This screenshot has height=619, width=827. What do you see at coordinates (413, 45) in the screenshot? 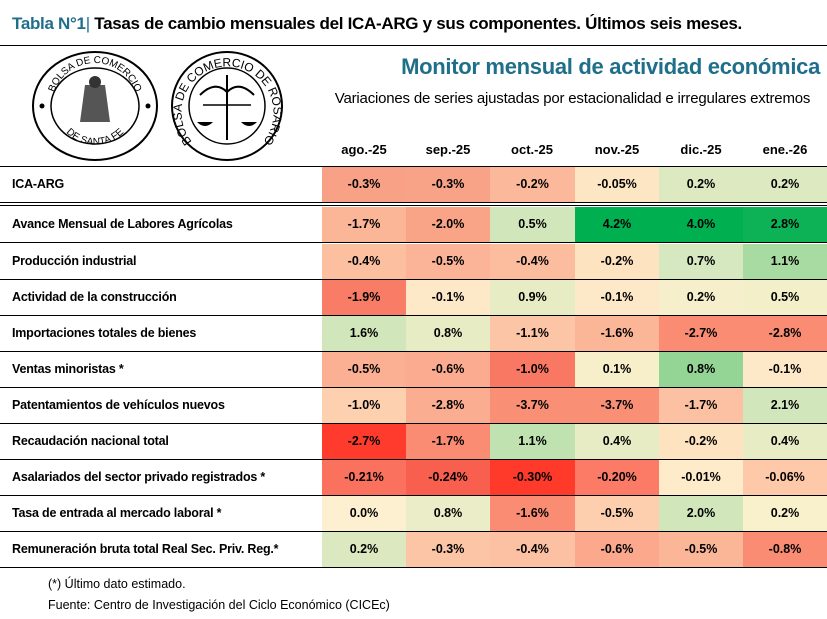
I see `divider` at bounding box center [413, 45].